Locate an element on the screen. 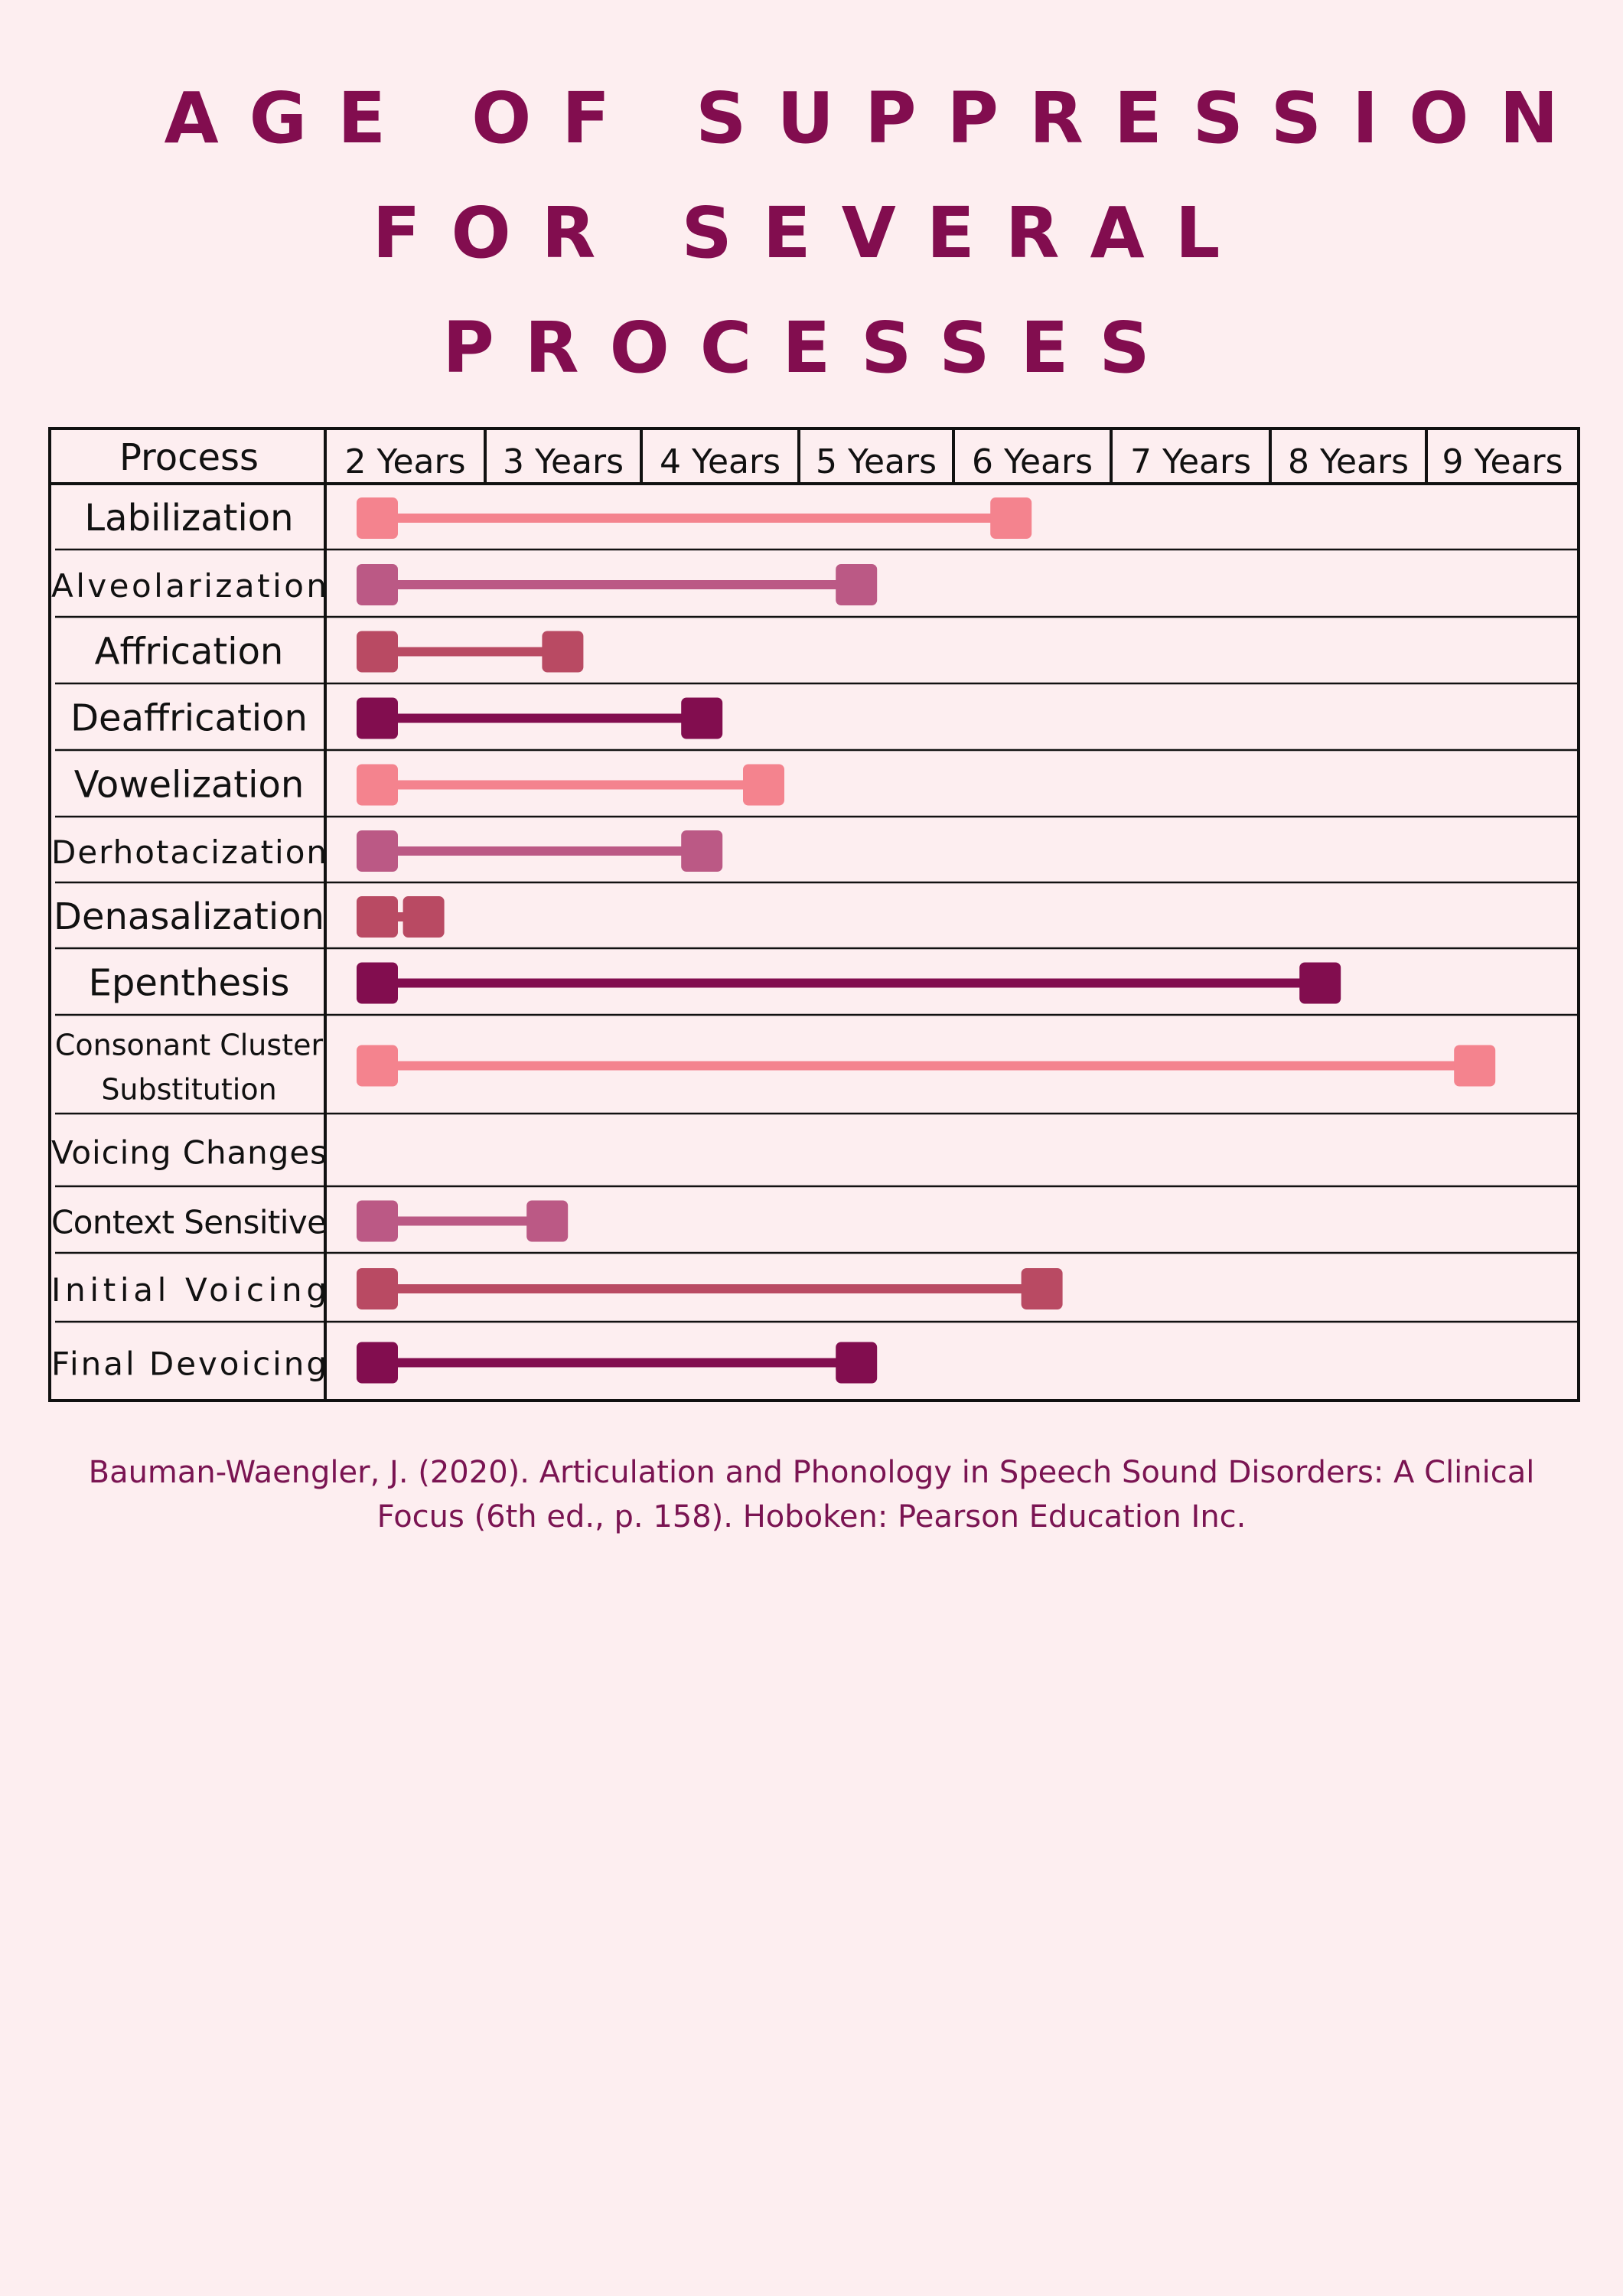  x-tick-label: 9 Years is located at coordinates (1503, 461).